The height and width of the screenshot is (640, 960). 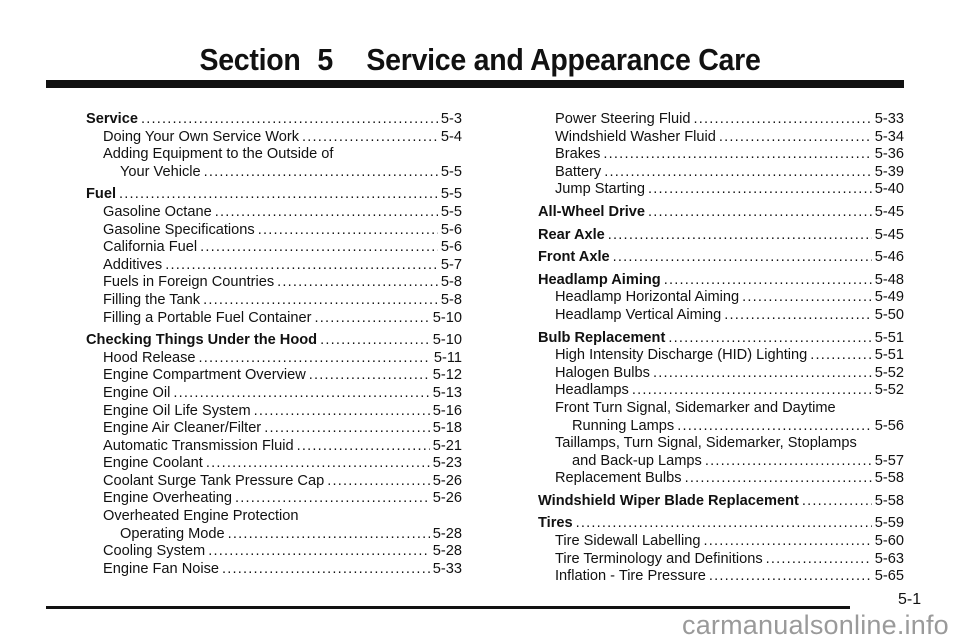 What do you see at coordinates (721, 462) in the screenshot?
I see `toc-entry: and Back-up Lamps 5-57` at bounding box center [721, 462].